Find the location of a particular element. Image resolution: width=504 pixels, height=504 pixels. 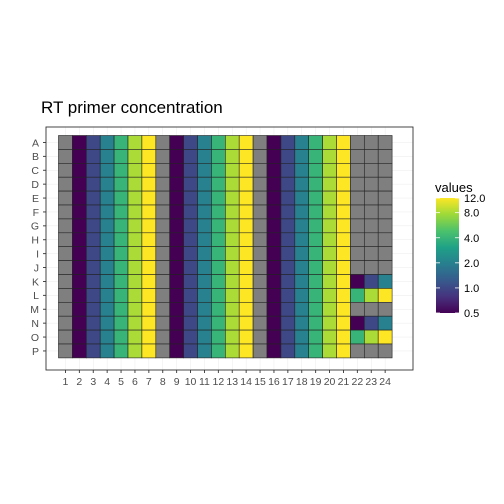

heatmap-cell-F22 is located at coordinates (357, 212).